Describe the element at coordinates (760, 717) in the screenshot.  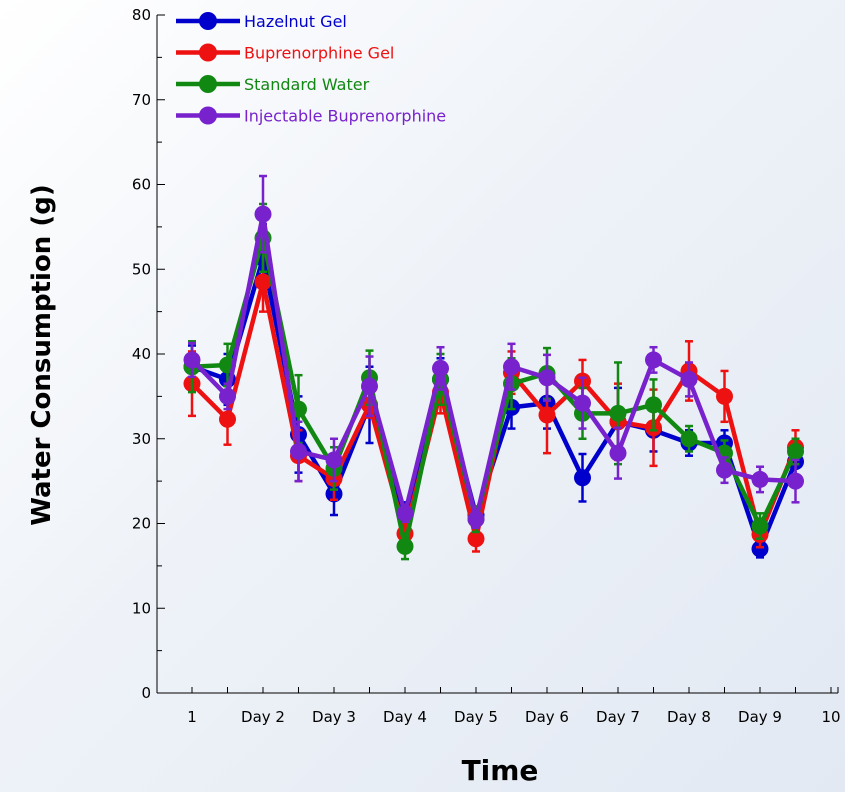
I see `x-tick-label: Day 9` at that location.